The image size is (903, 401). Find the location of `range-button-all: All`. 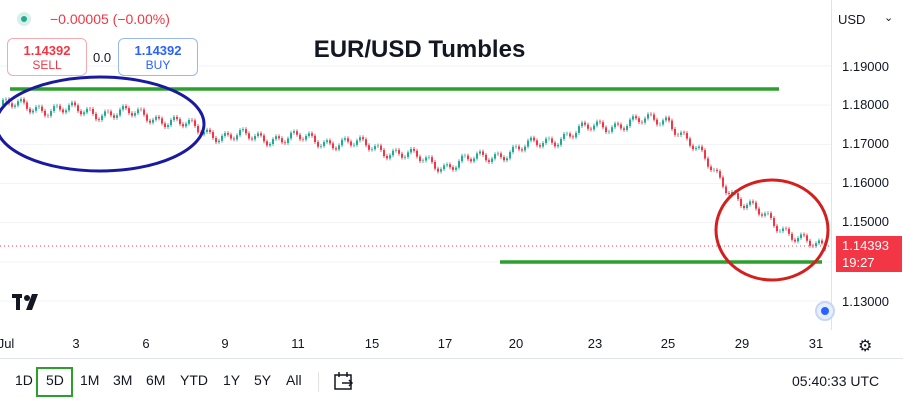

range-button-all: All is located at coordinates (294, 380).